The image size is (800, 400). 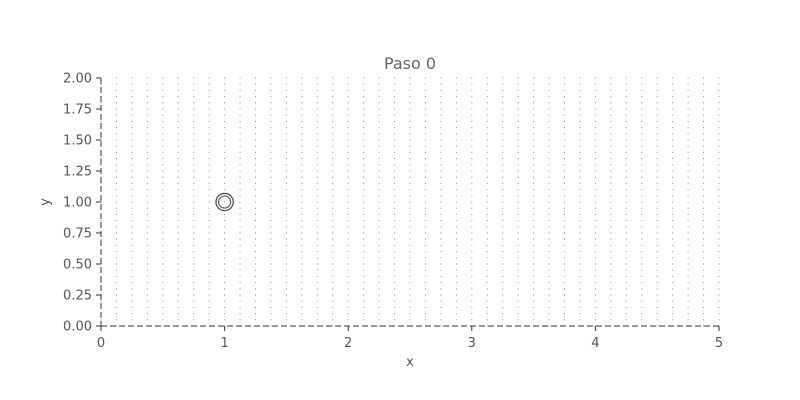 I want to click on x-tick-label: 4, so click(x=595, y=343).